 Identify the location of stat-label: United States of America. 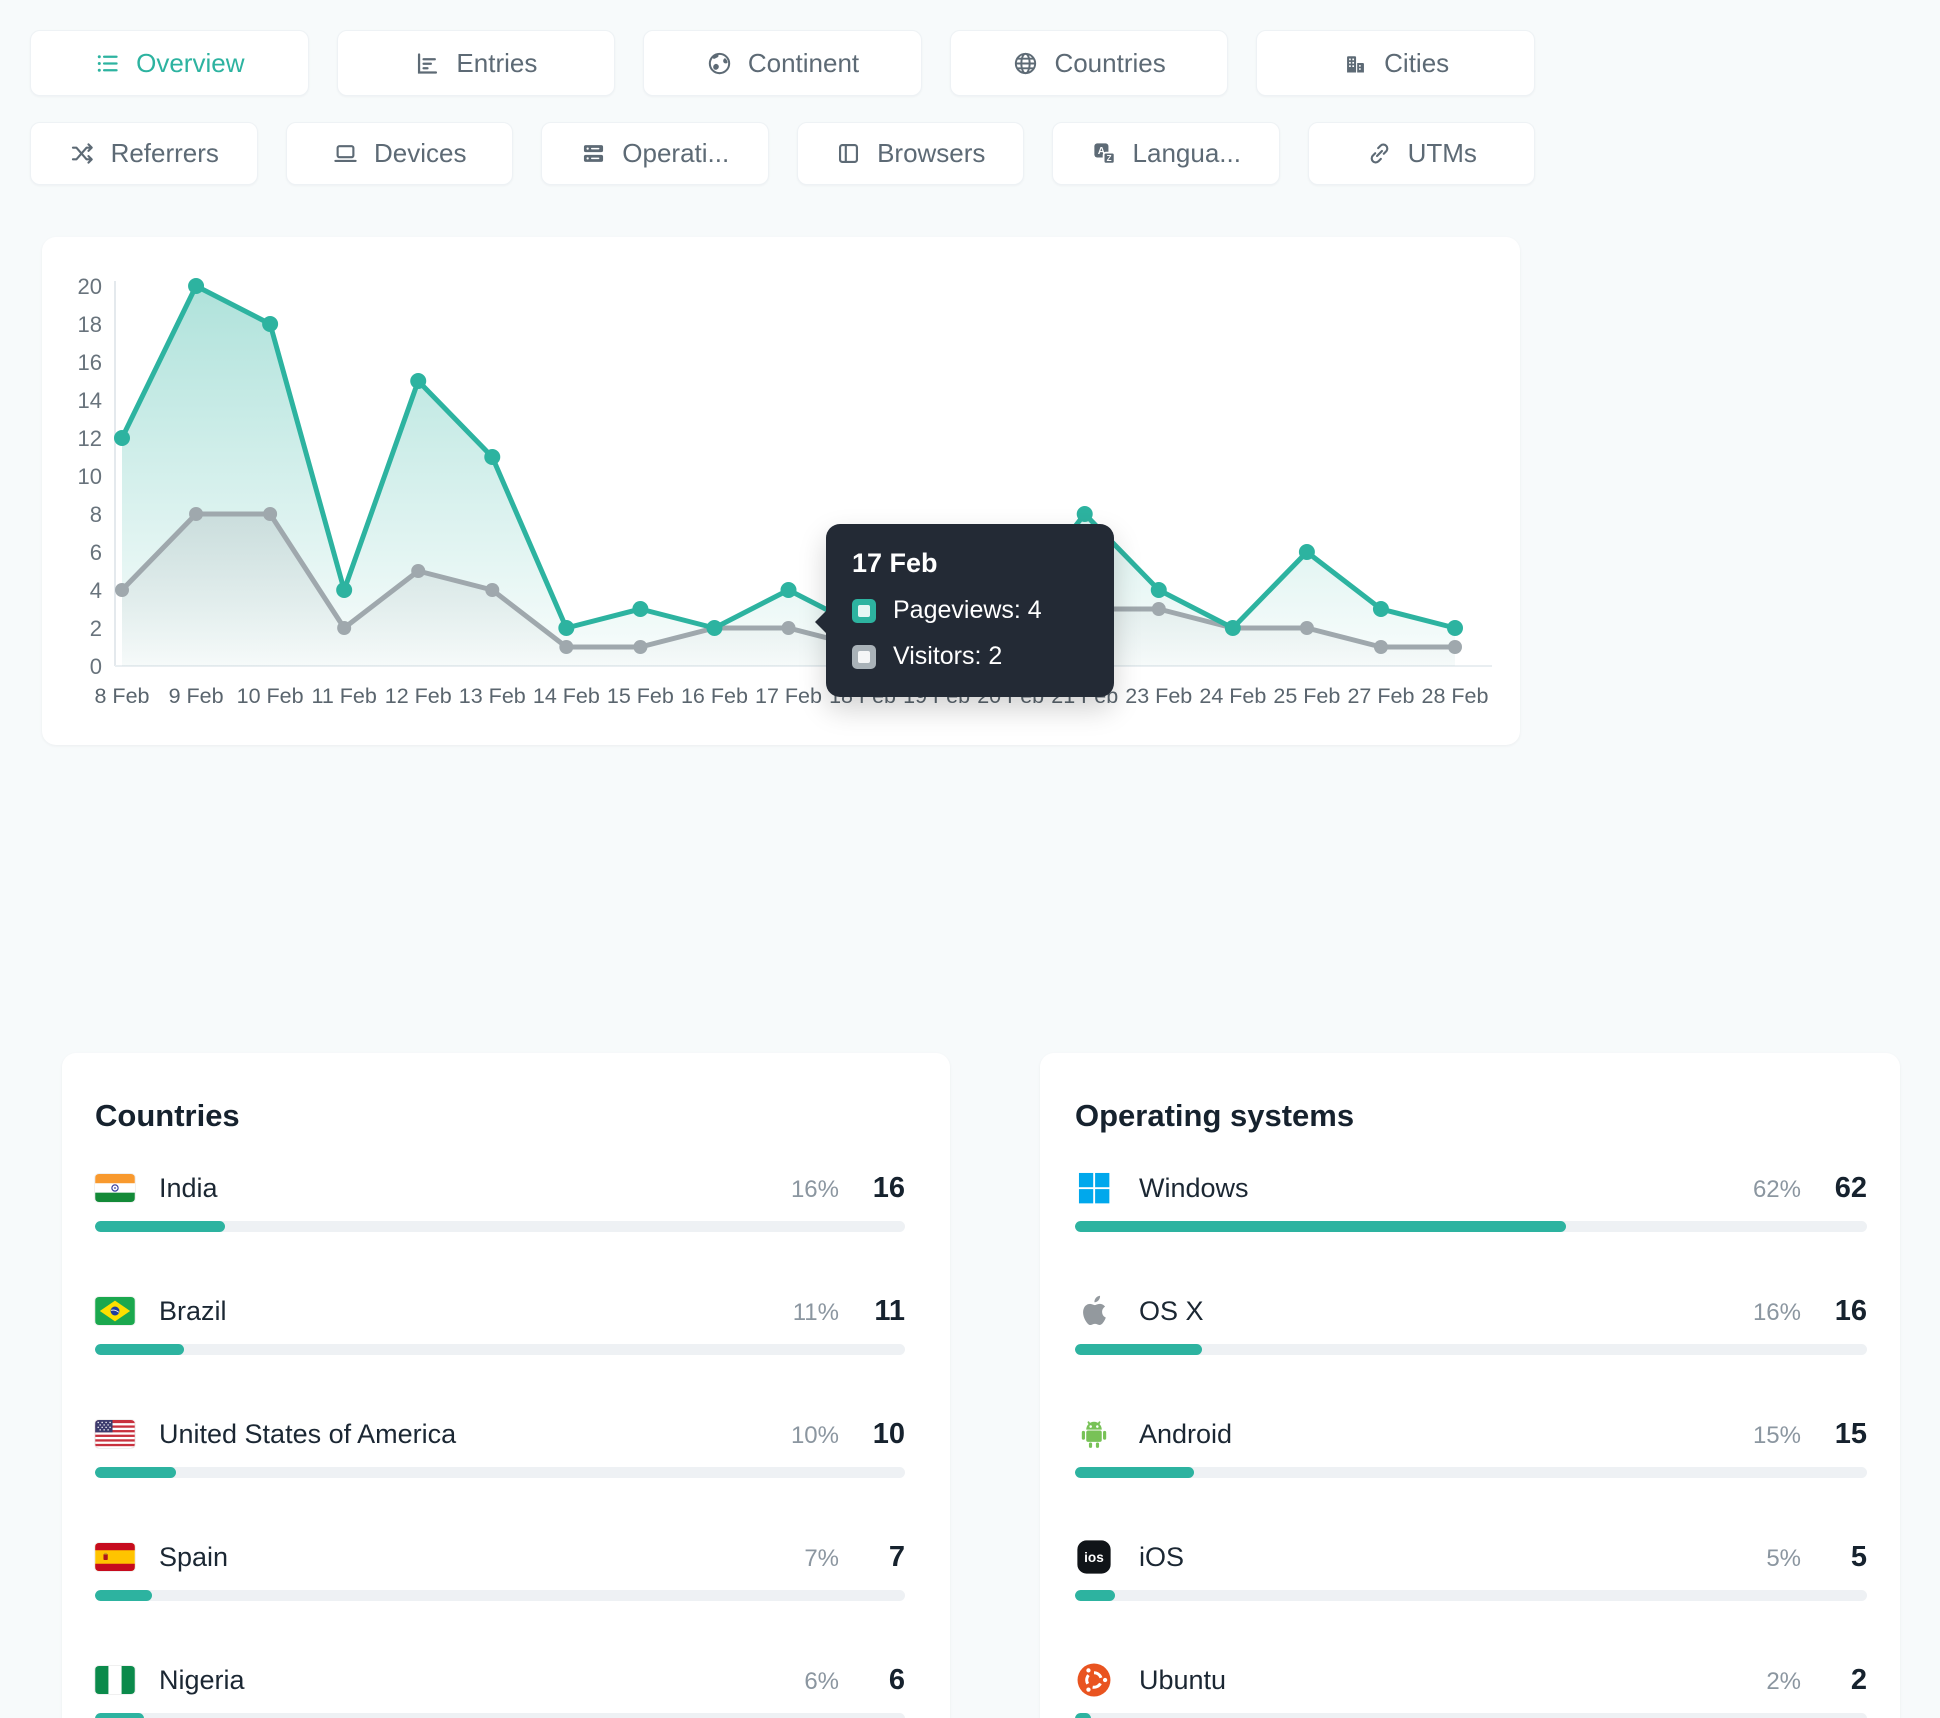
(308, 1433).